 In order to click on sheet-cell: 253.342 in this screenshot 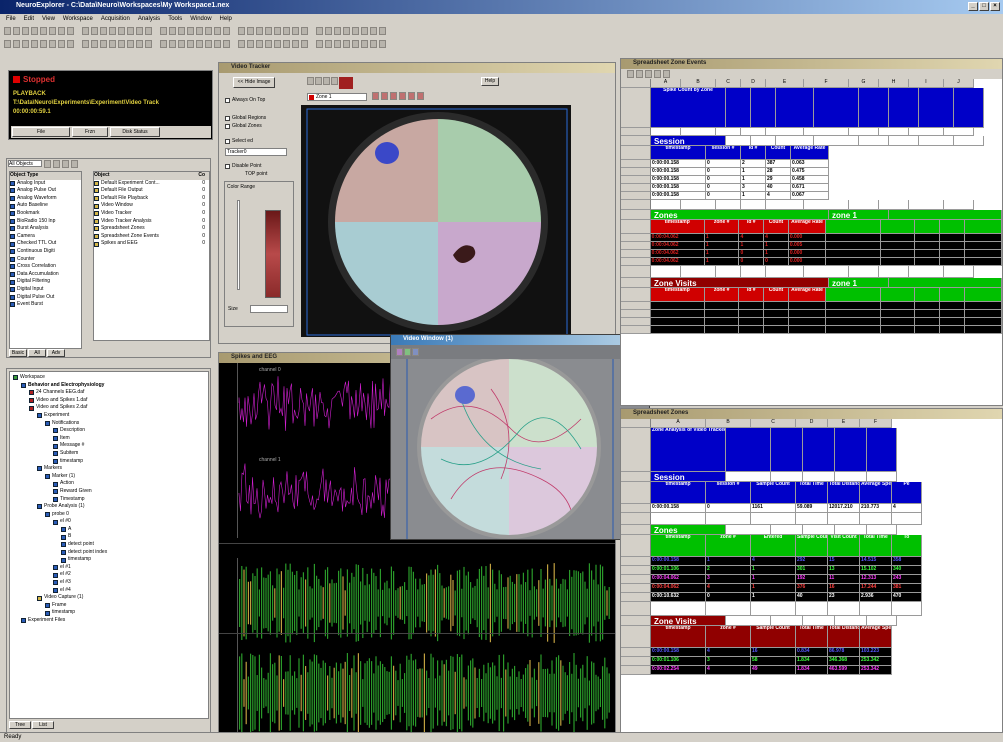, I will do `click(876, 661)`.